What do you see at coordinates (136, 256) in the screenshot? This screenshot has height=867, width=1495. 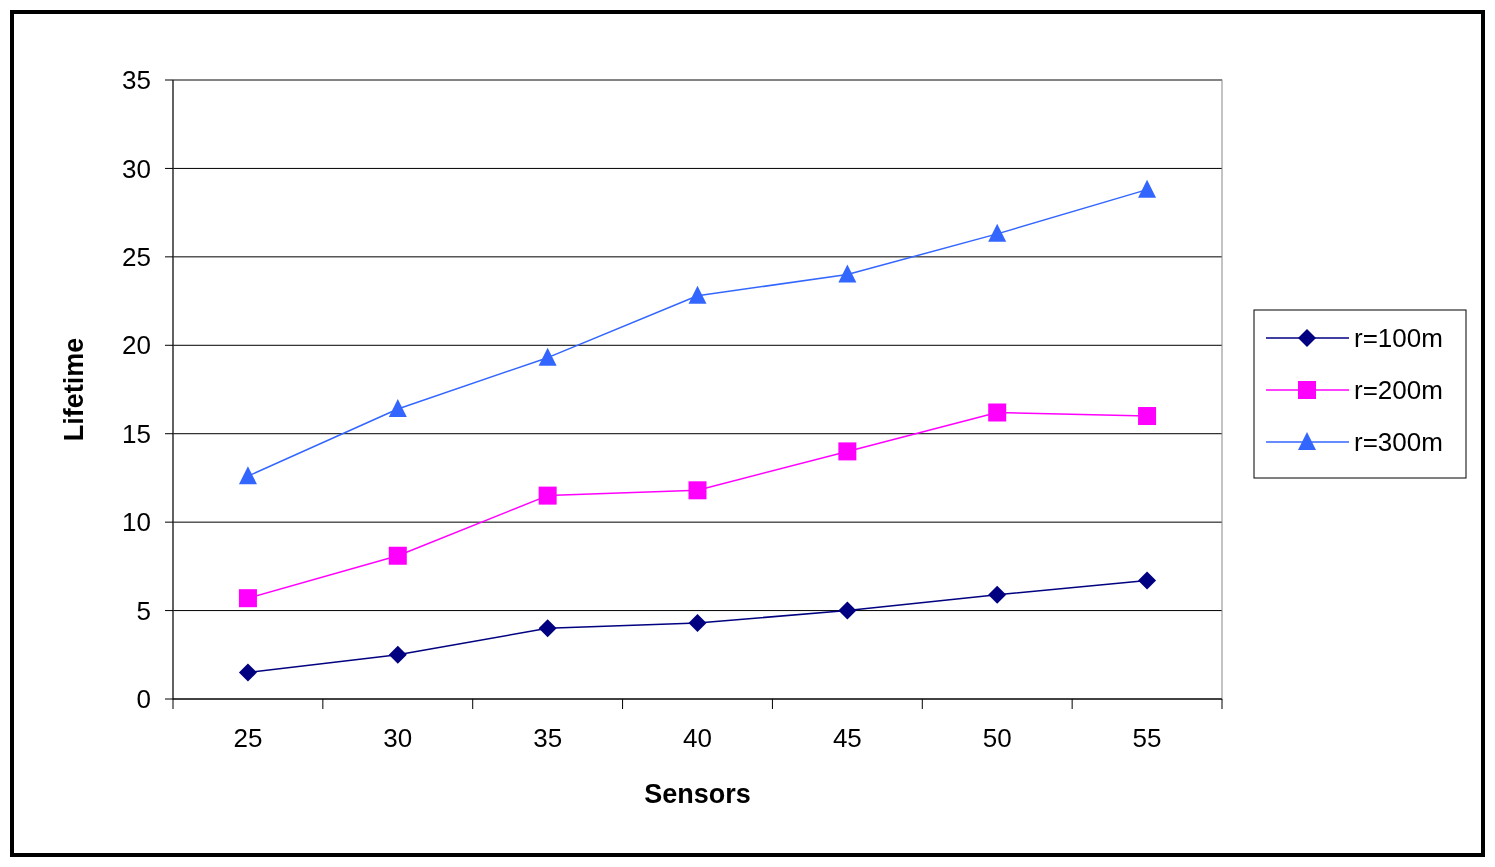 I see `y-tick-label: 25` at bounding box center [136, 256].